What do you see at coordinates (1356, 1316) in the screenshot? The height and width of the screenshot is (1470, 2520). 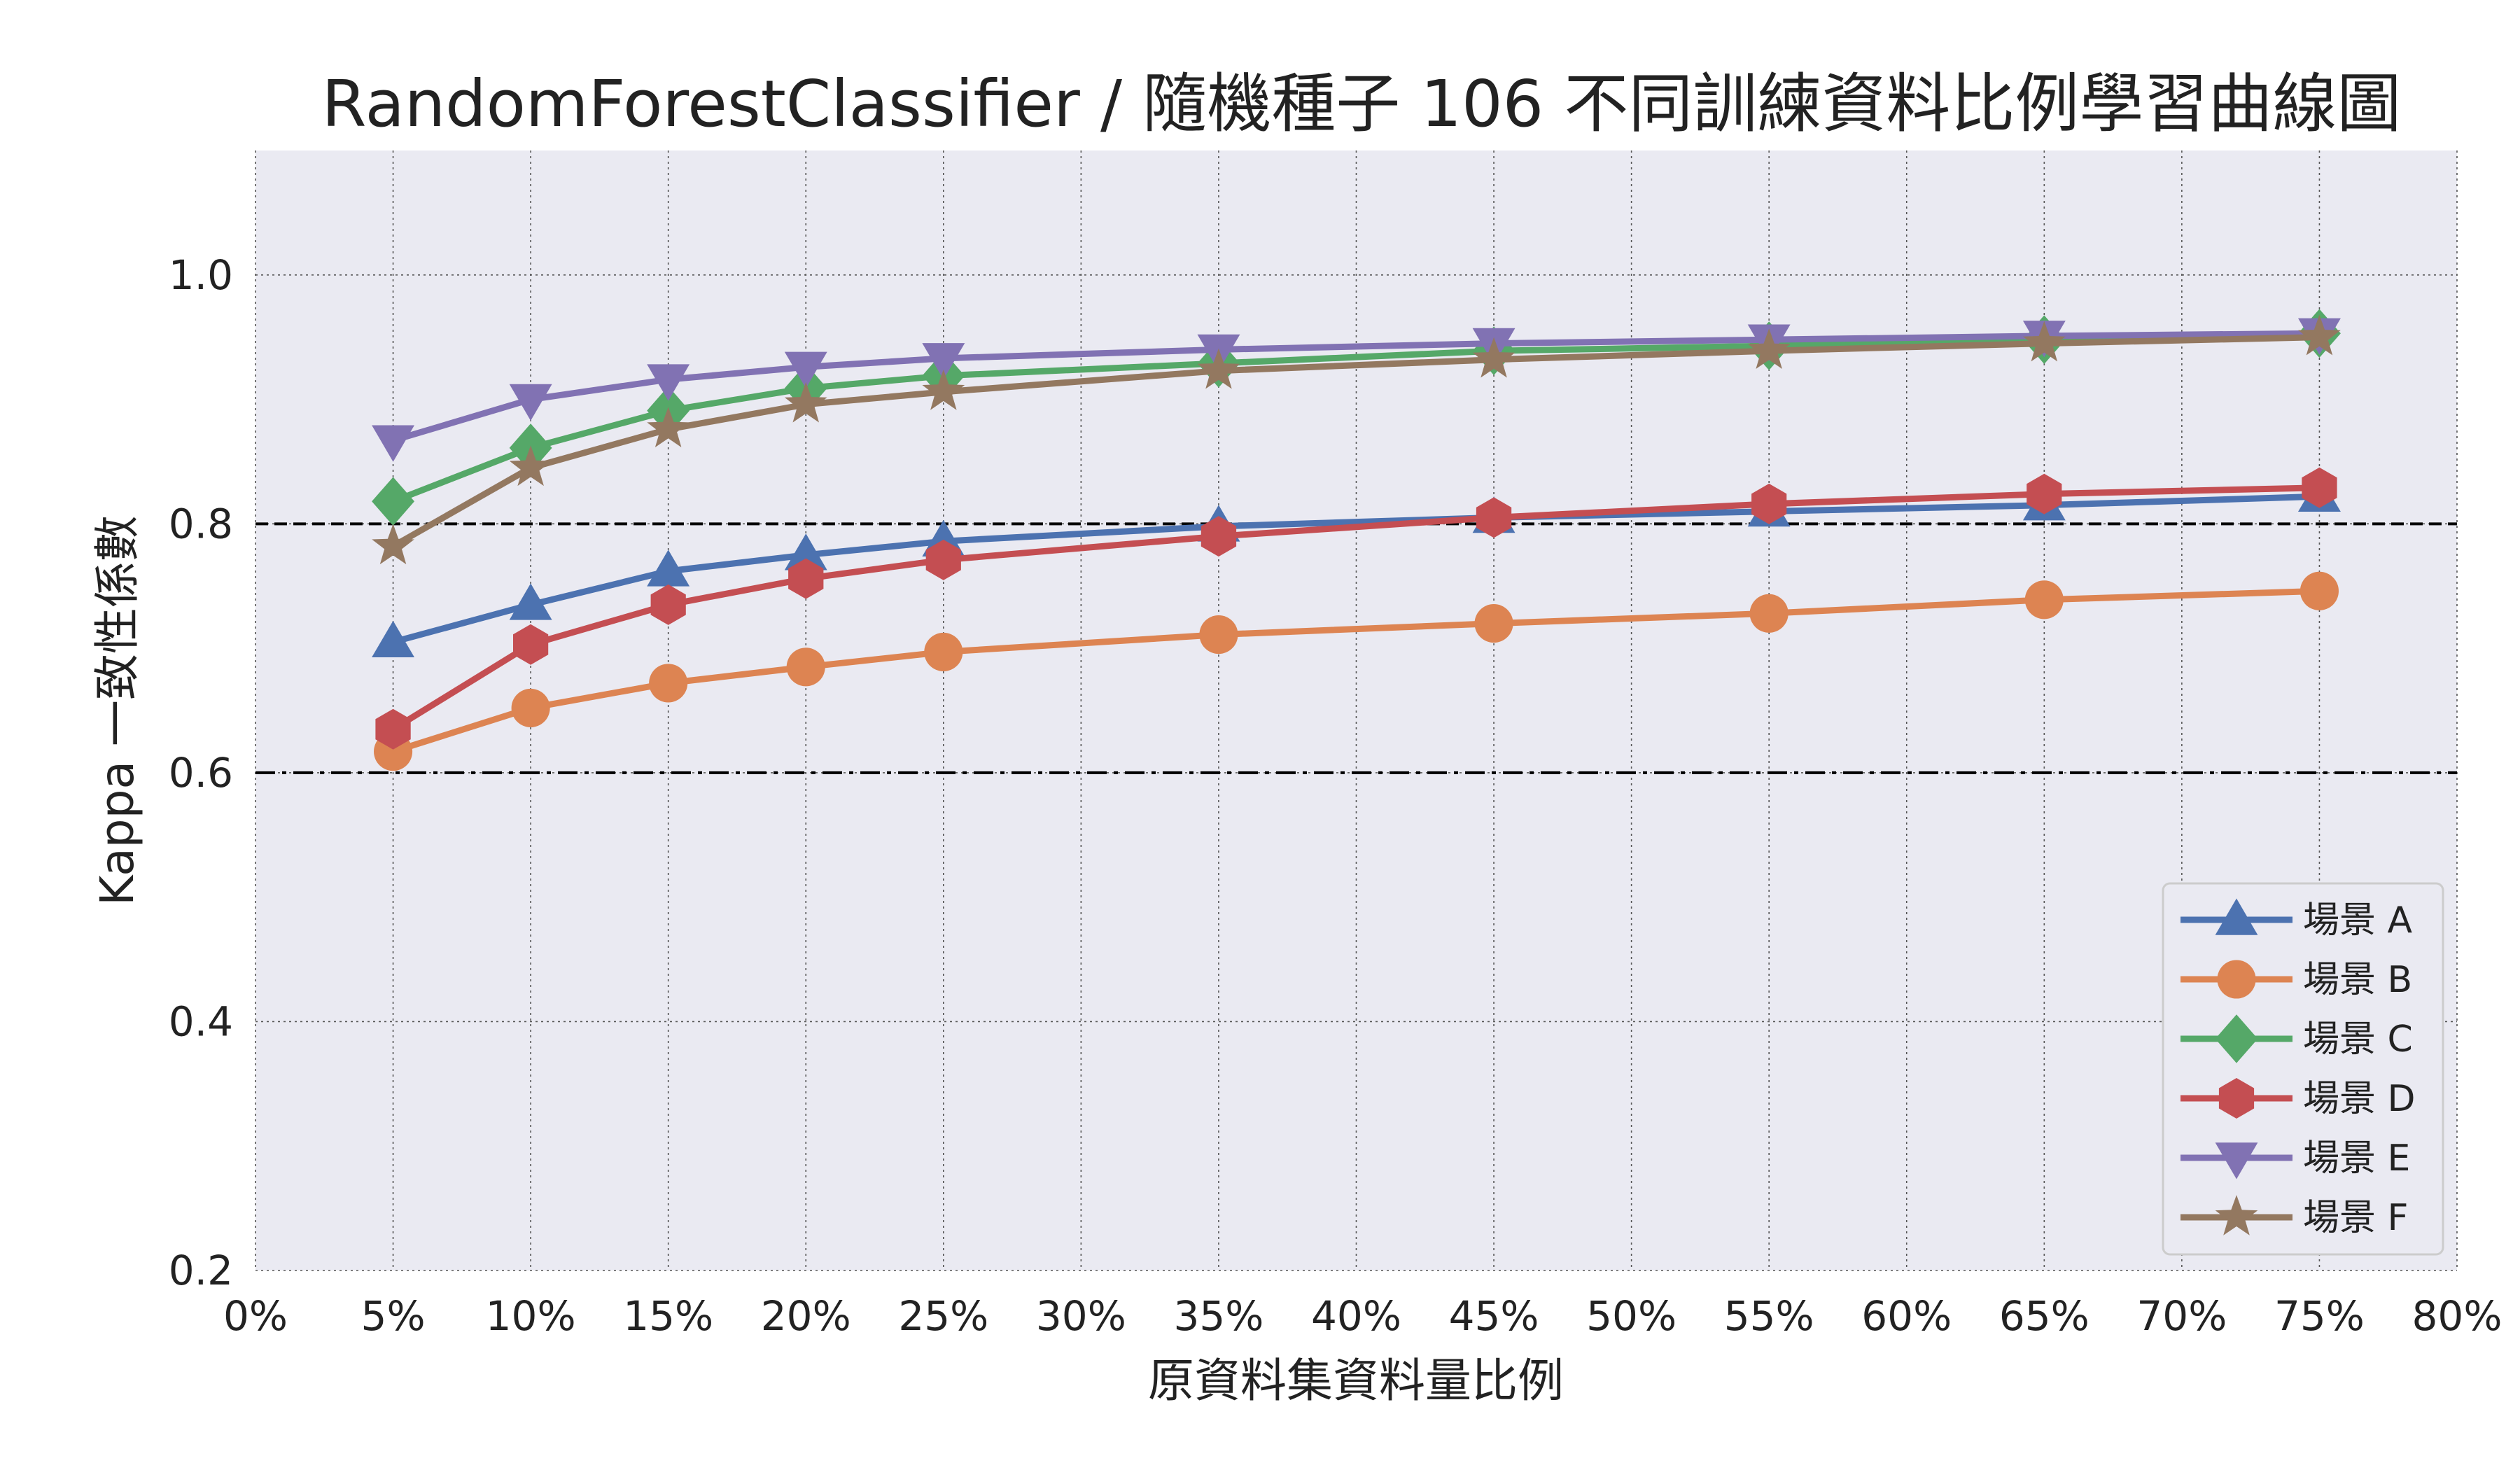 I see `x-tick-label: 40%` at bounding box center [1356, 1316].